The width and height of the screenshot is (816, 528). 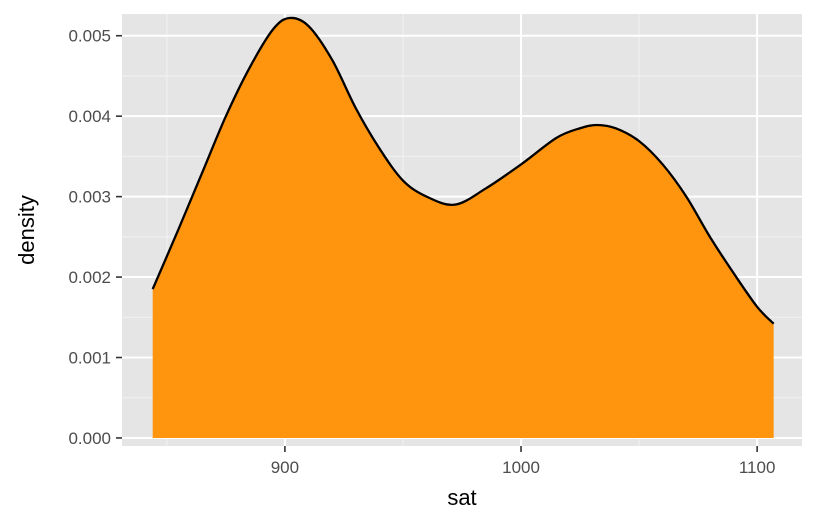 I want to click on x-axis-title: sat, so click(x=461, y=497).